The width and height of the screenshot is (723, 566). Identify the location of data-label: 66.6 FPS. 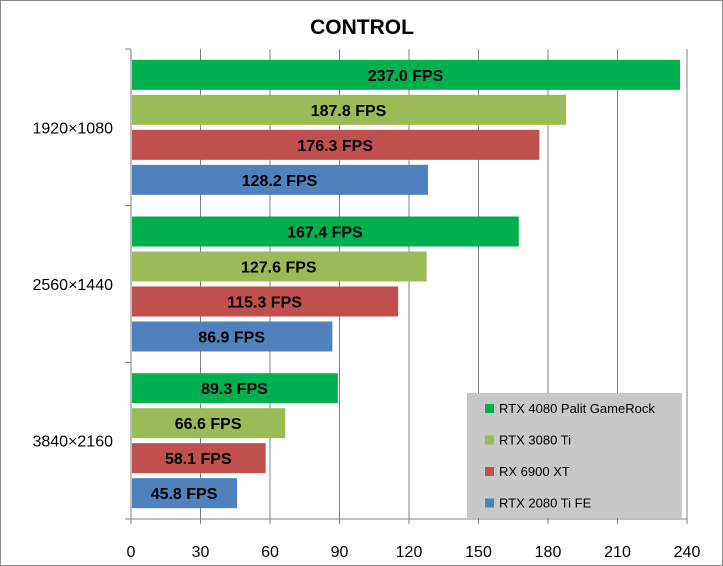
(208, 424).